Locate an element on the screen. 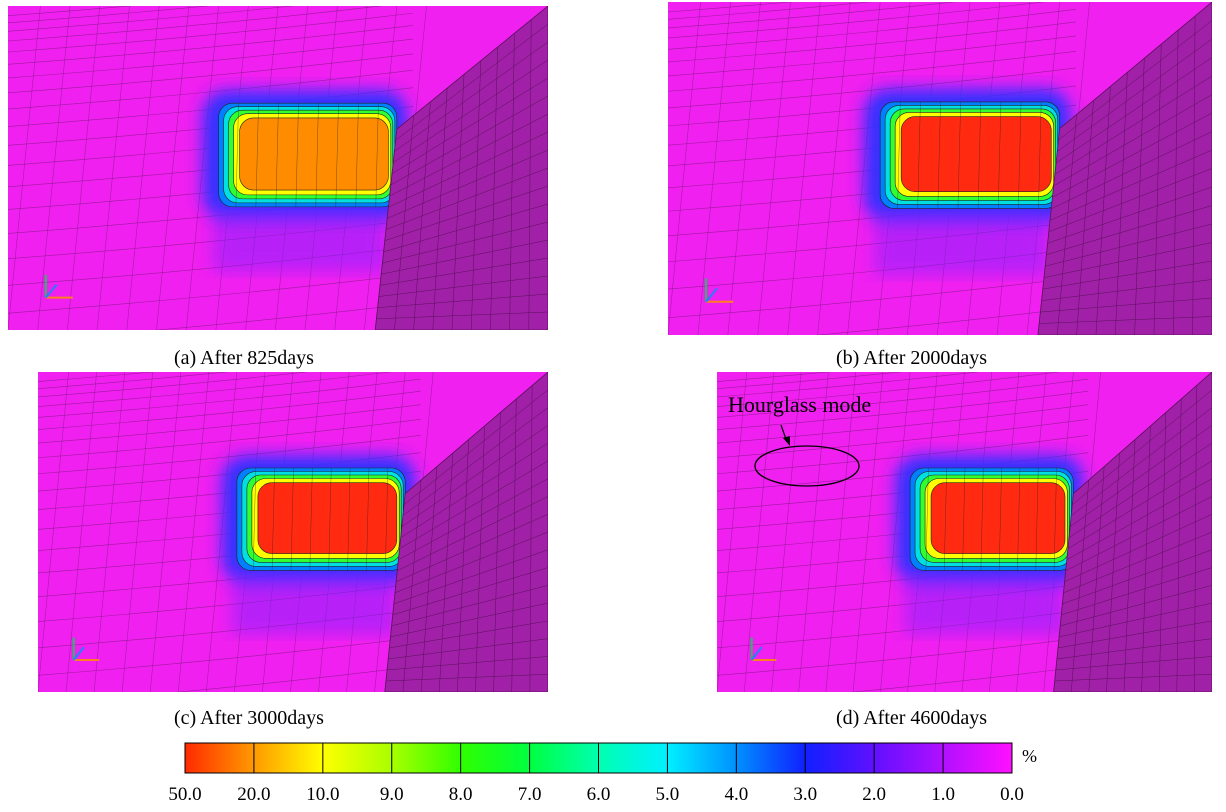 The width and height of the screenshot is (1226, 812). caption: (a) After 825days is located at coordinates (244, 358).